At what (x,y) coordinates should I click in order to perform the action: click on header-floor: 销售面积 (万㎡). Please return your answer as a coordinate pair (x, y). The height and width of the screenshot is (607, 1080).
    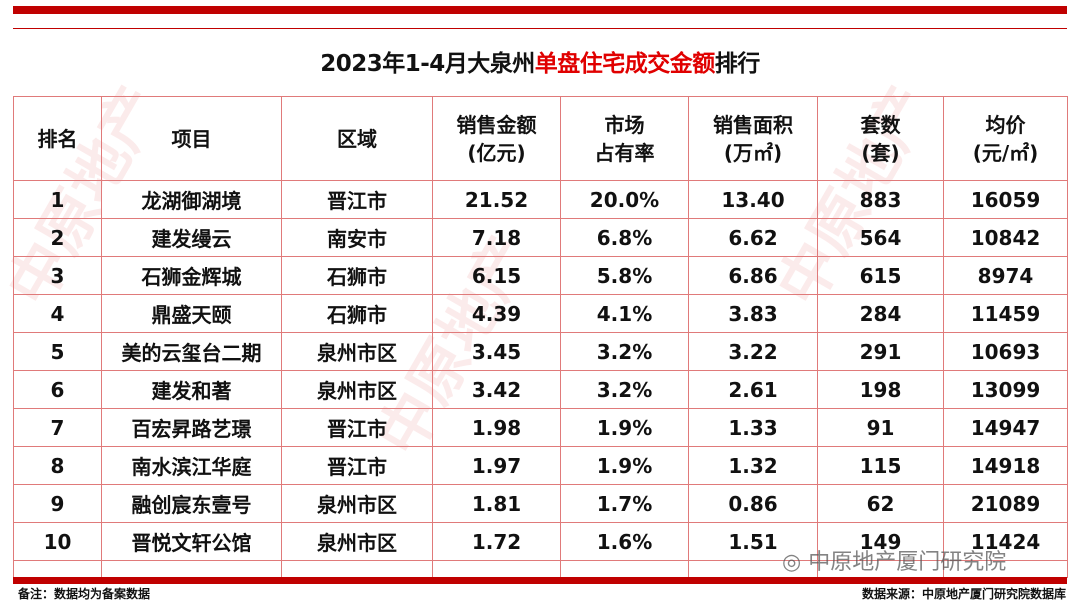
    Looking at the image, I should click on (753, 138).